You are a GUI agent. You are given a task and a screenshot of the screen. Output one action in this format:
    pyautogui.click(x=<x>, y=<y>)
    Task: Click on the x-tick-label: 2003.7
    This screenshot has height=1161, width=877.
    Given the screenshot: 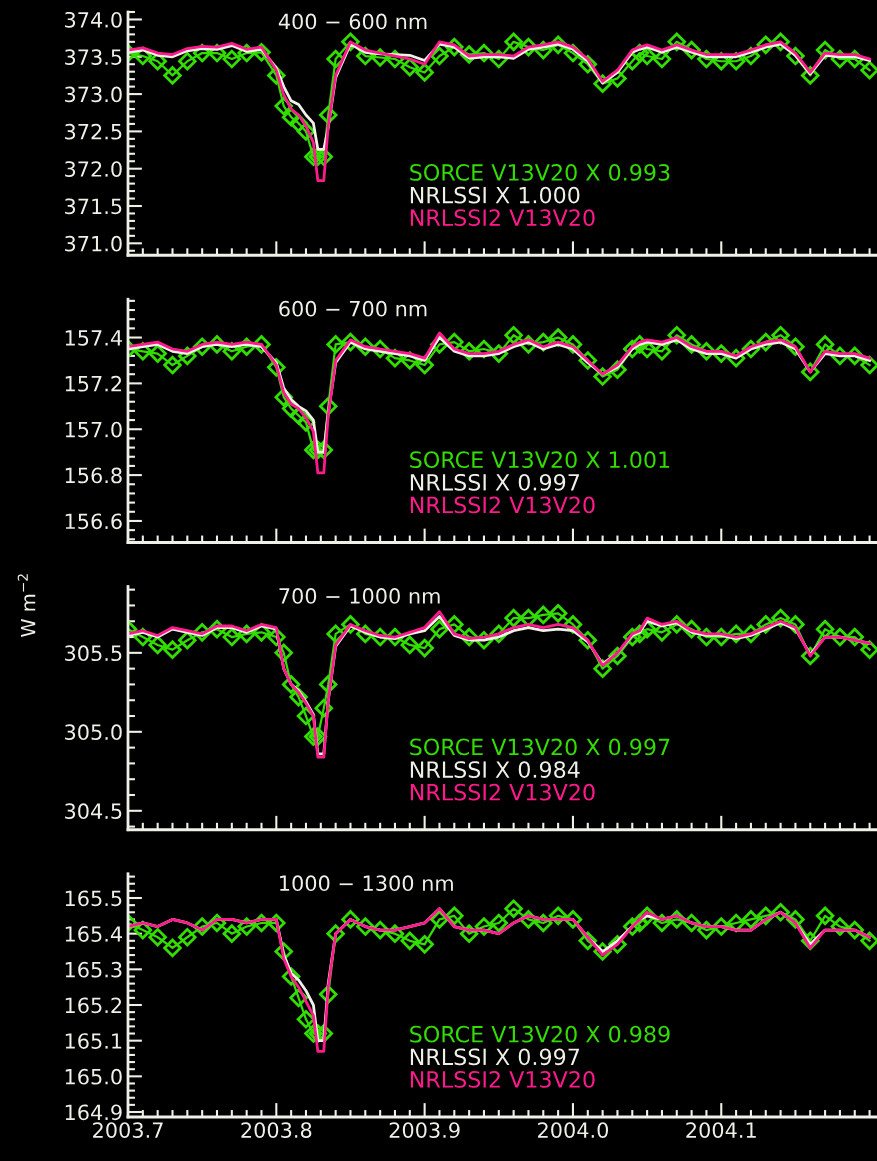 What is the action you would take?
    pyautogui.click(x=128, y=1130)
    